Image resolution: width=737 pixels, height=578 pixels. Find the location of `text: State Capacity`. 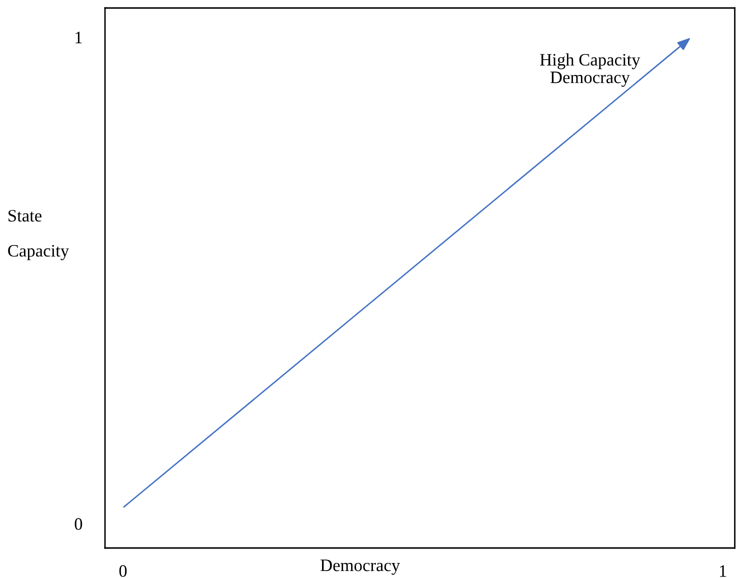

text: State Capacity is located at coordinates (39, 235).